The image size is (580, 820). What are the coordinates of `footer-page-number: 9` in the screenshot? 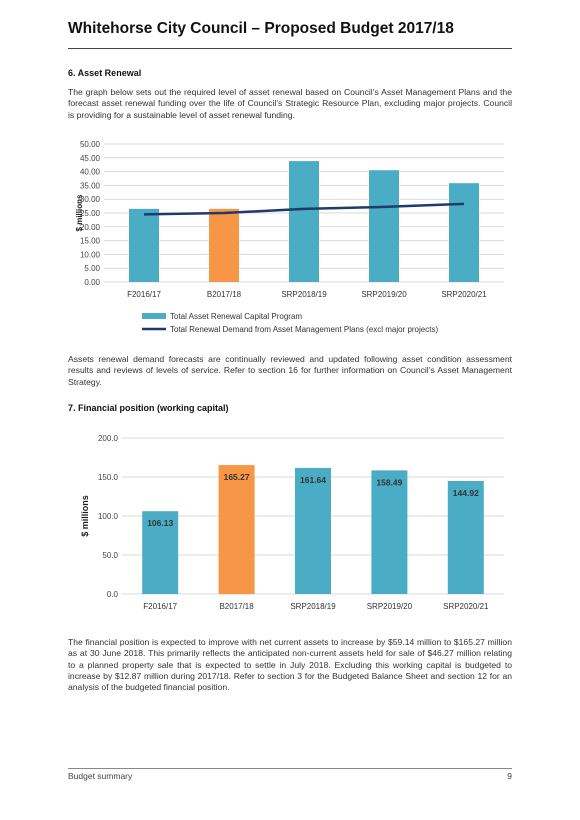 It's located at (509, 776).